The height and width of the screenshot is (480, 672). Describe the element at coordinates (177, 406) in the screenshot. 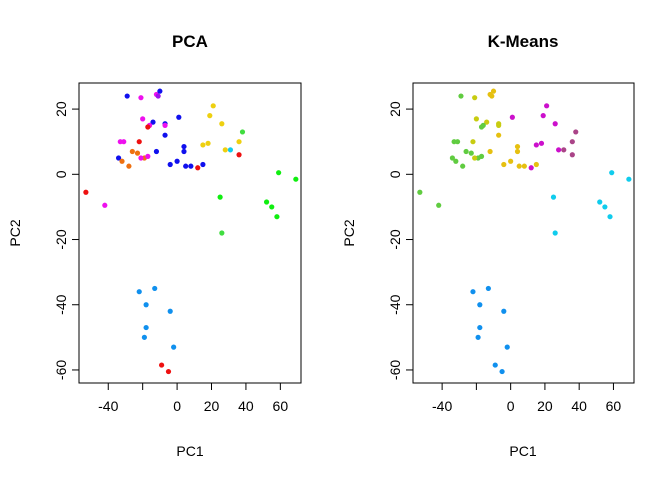

I see `pca-x-tick-label: 0` at that location.